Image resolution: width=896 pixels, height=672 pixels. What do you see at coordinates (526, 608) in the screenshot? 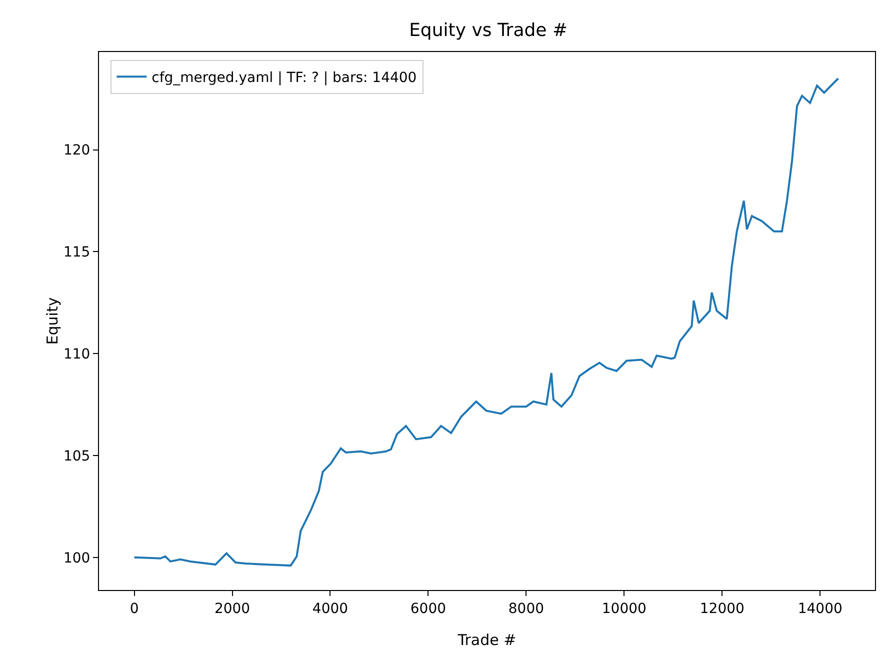
I see `x-tick-label: 8000` at bounding box center [526, 608].